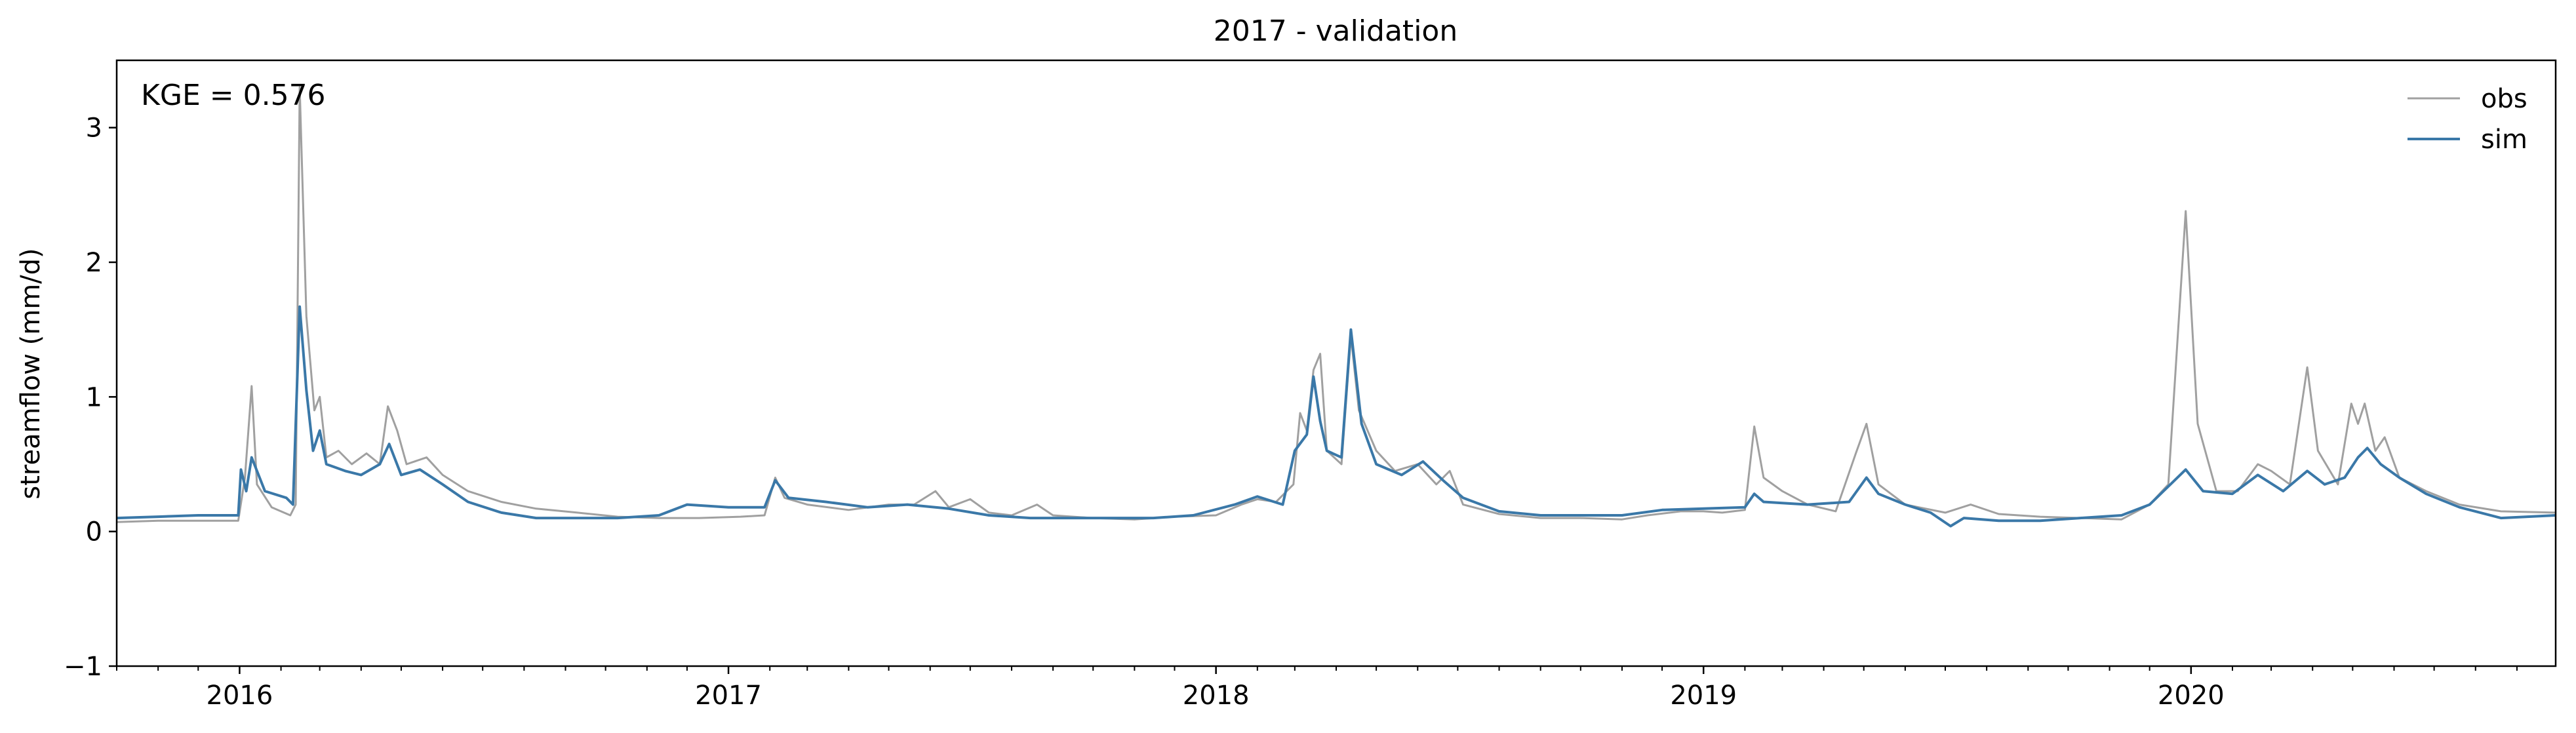  What do you see at coordinates (1703, 696) in the screenshot?
I see `x-tick-label: 2019` at bounding box center [1703, 696].